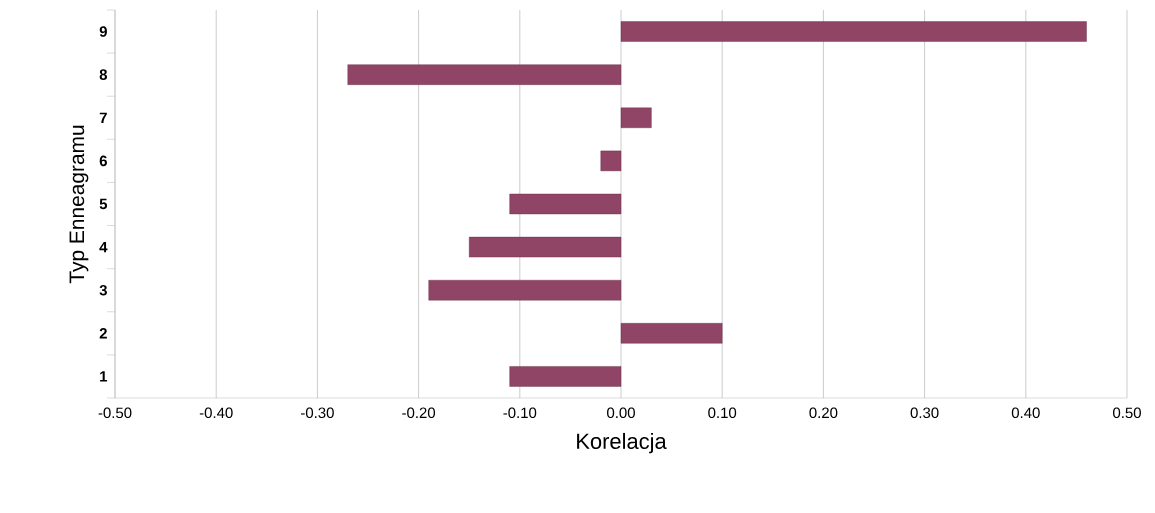 This screenshot has height=513, width=1155. I want to click on y-tick-label: 9, so click(103, 31).